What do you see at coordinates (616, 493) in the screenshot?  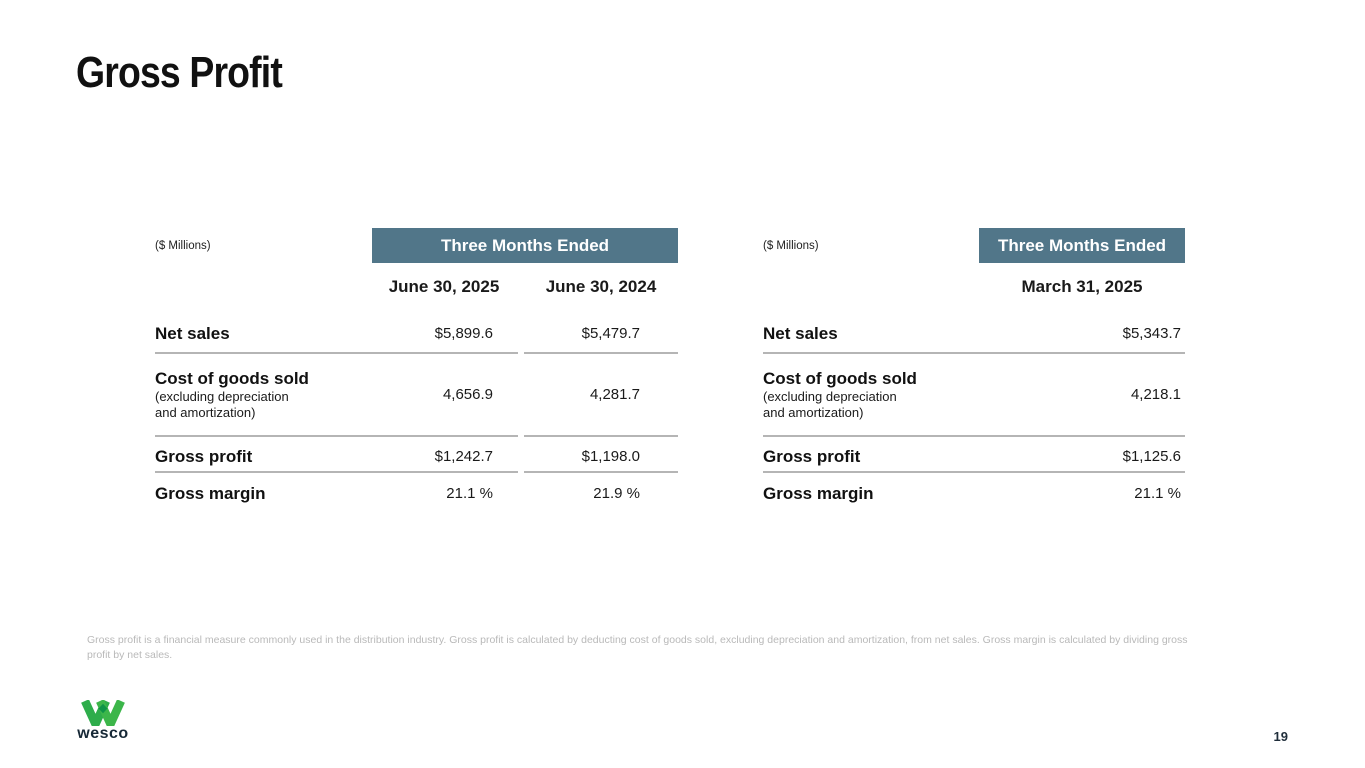 I see `cell-value: 21.9 %` at bounding box center [616, 493].